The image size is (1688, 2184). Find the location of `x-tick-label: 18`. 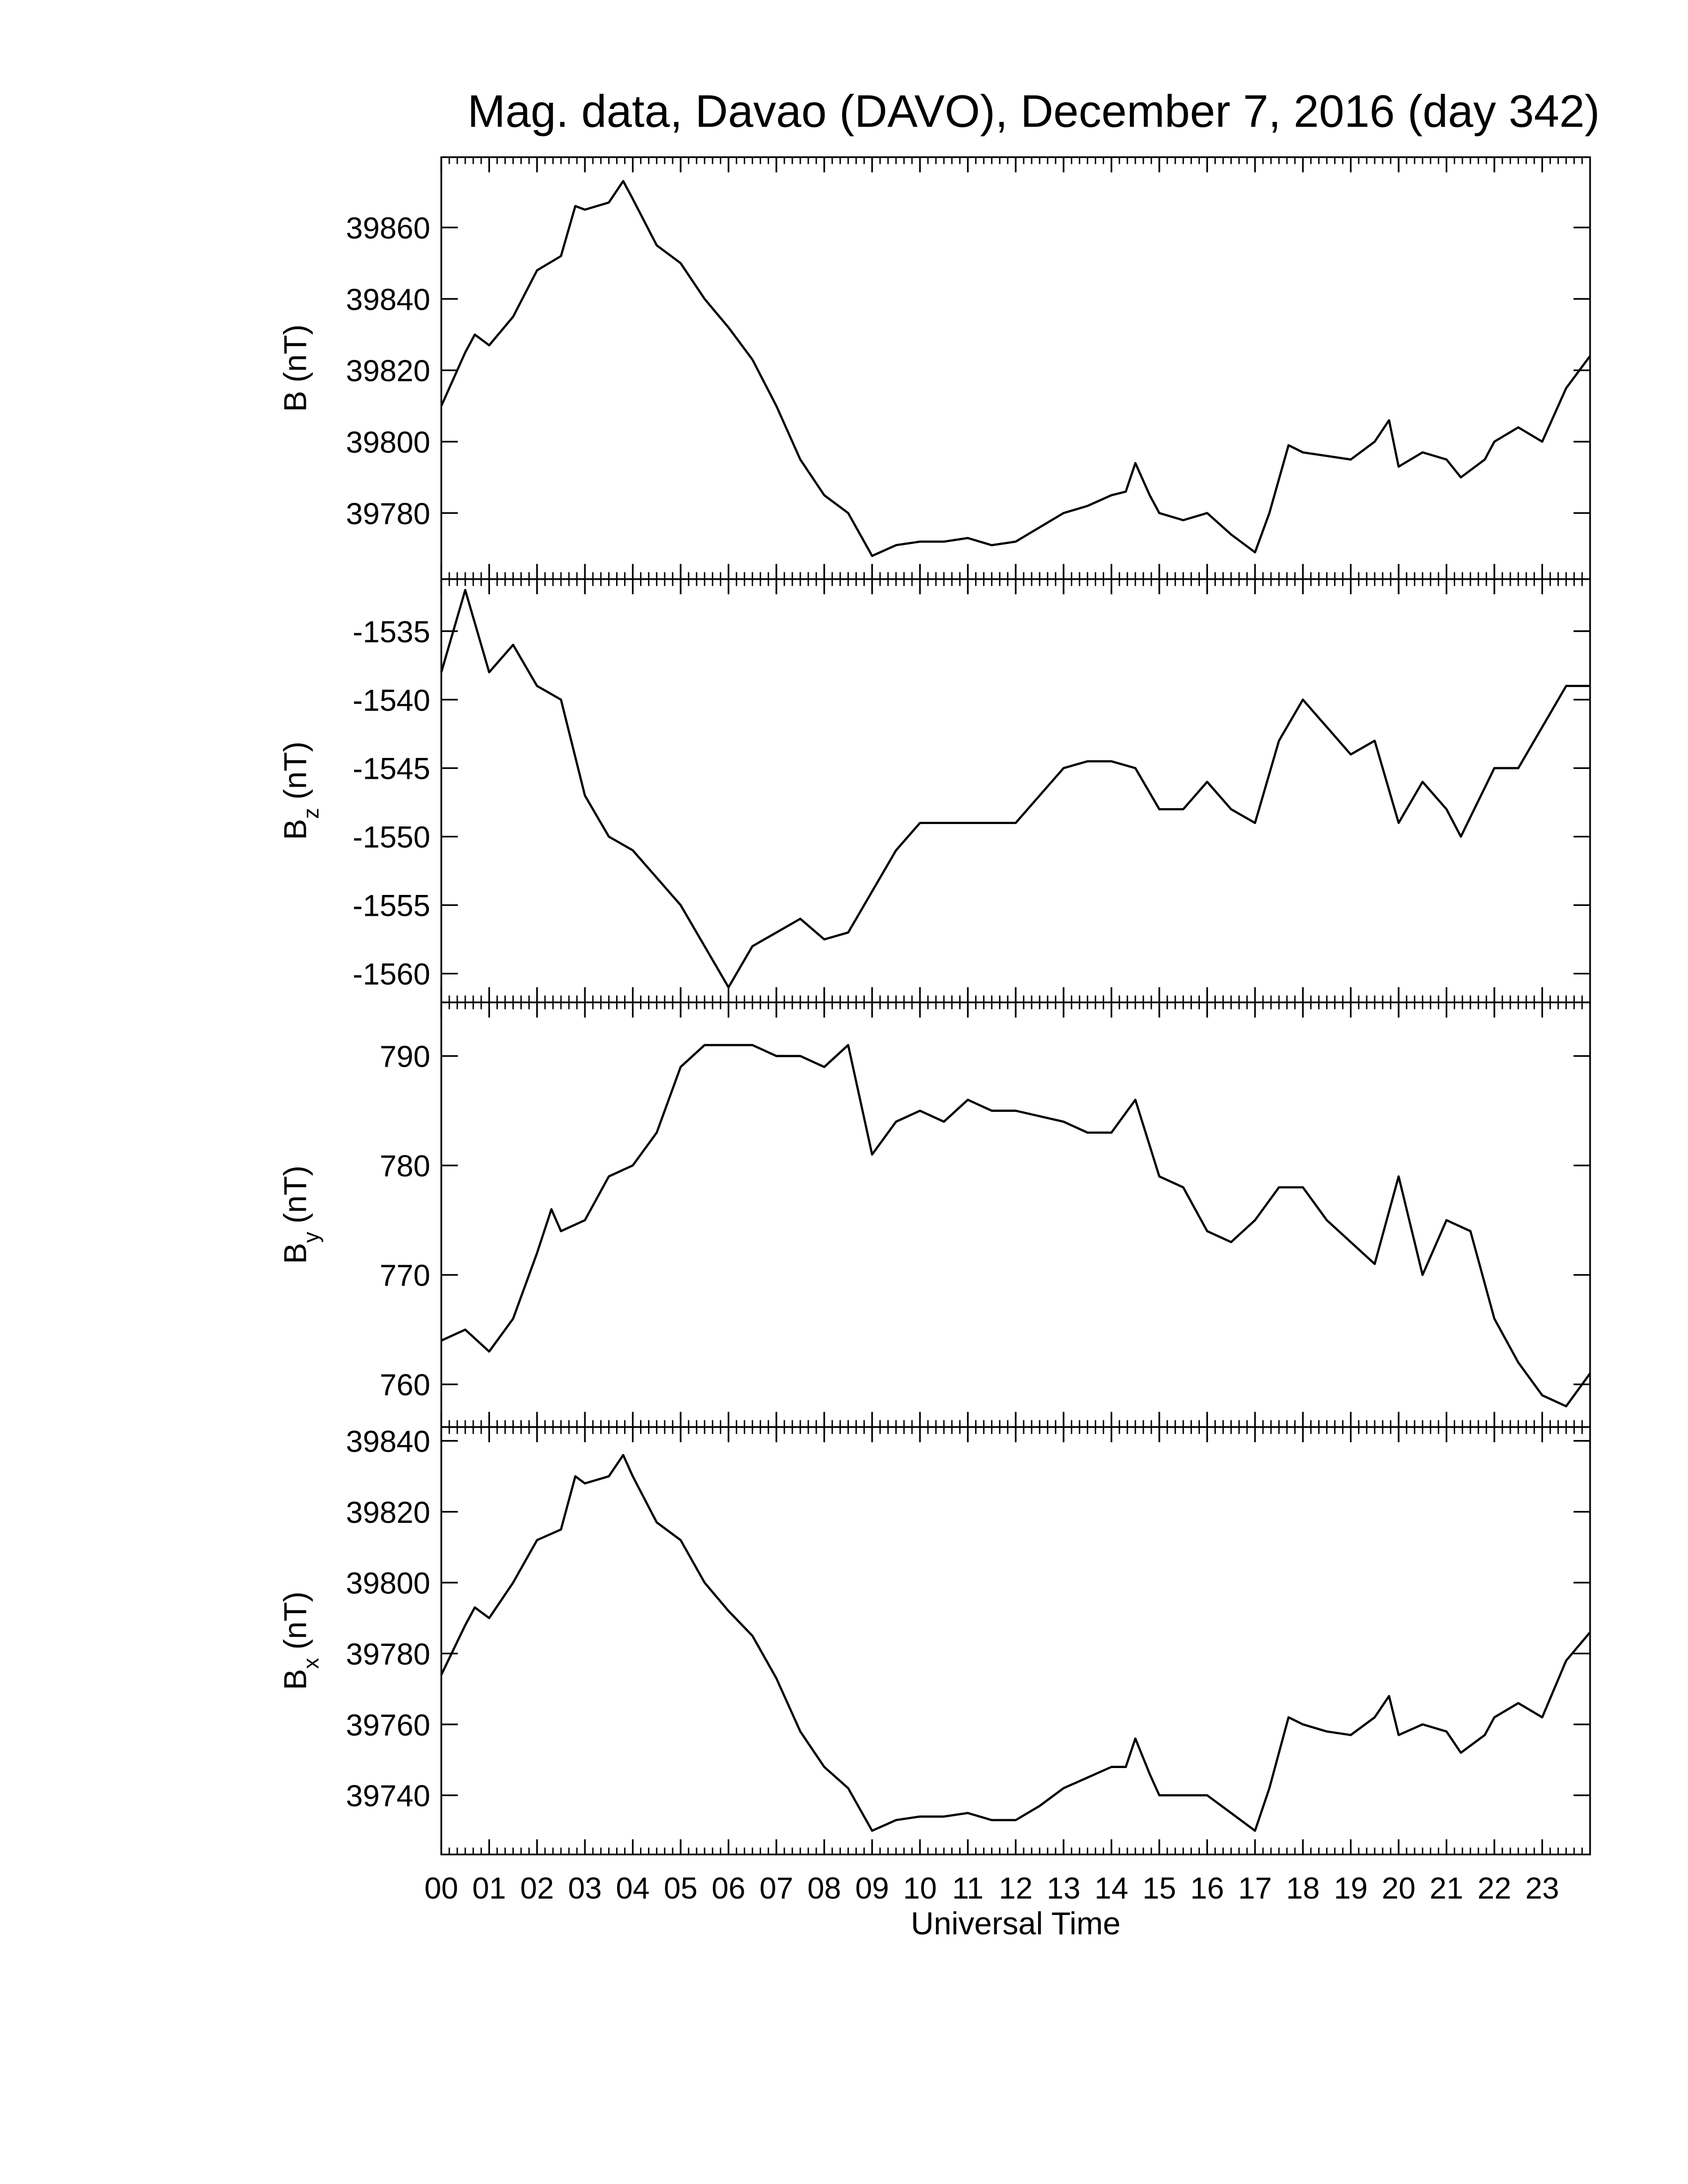

x-tick-label: 18 is located at coordinates (1303, 1888).